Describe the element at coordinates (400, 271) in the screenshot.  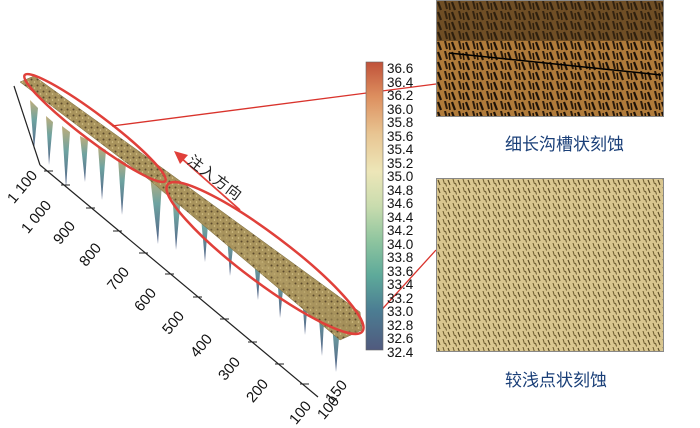
I see `colorbar-tick: 33.6` at that location.